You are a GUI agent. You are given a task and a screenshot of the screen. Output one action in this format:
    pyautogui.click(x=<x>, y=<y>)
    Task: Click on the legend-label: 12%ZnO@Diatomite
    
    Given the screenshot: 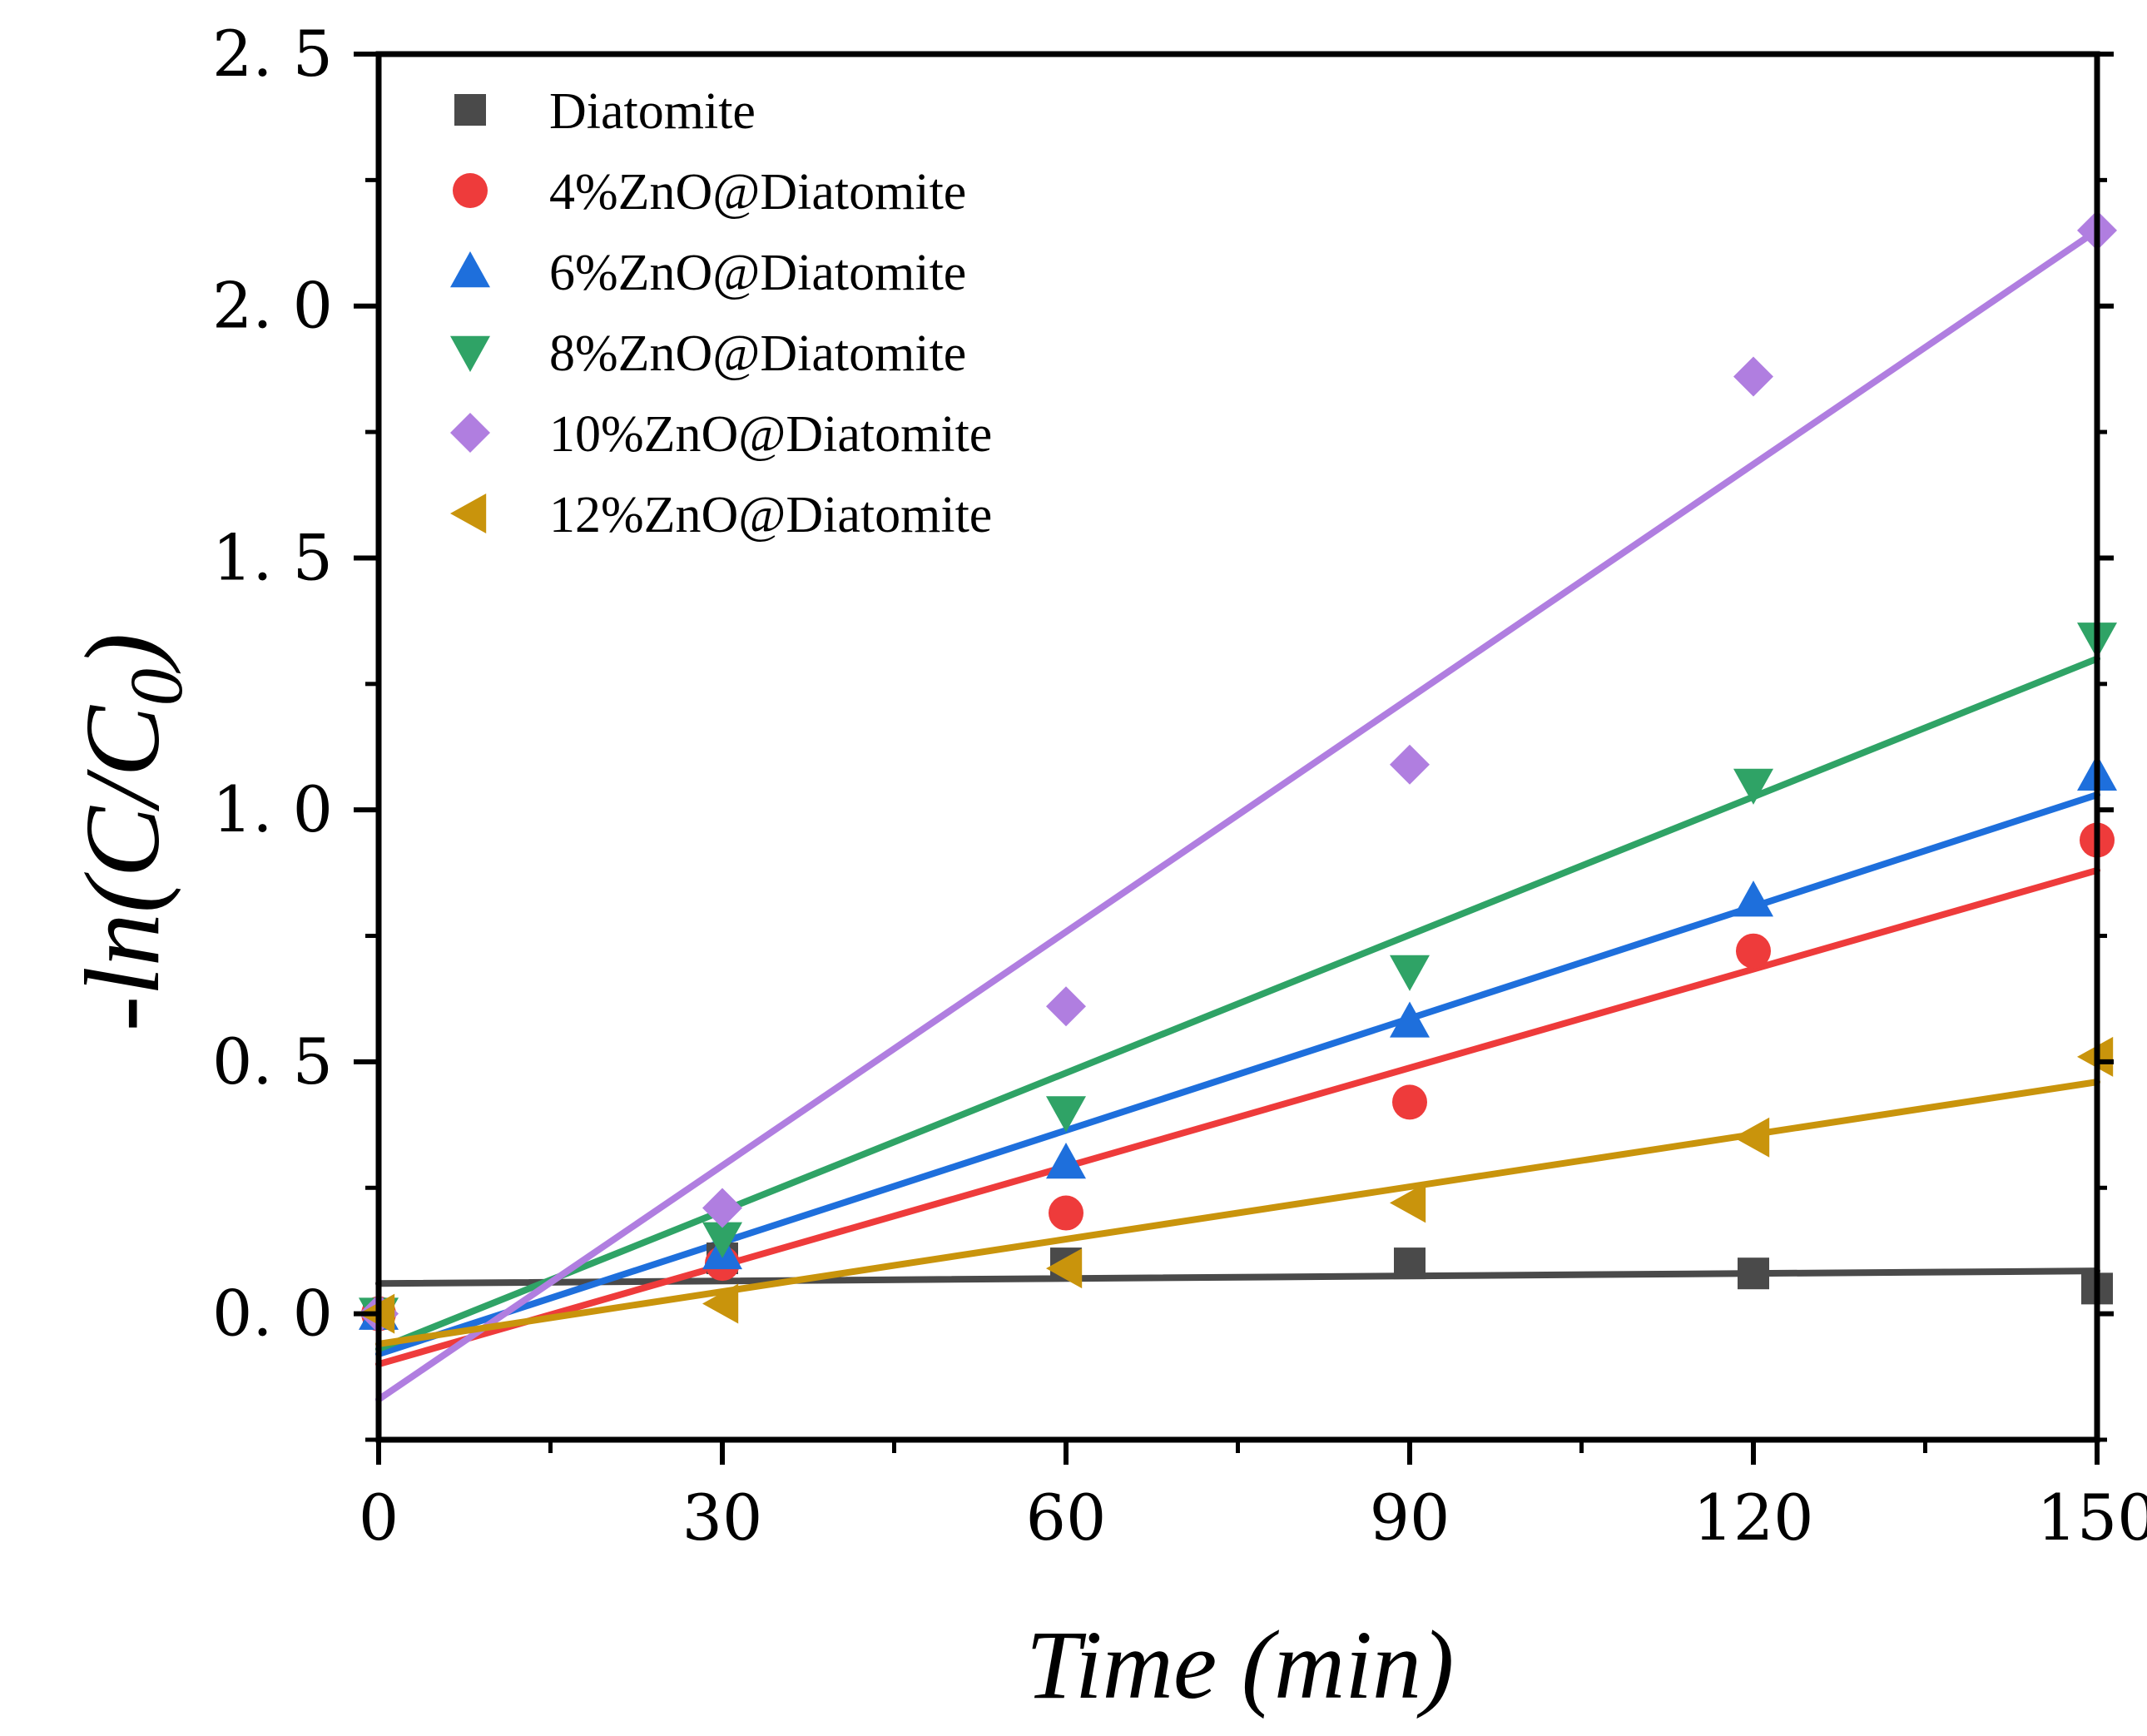 What is the action you would take?
    pyautogui.click(x=770, y=515)
    